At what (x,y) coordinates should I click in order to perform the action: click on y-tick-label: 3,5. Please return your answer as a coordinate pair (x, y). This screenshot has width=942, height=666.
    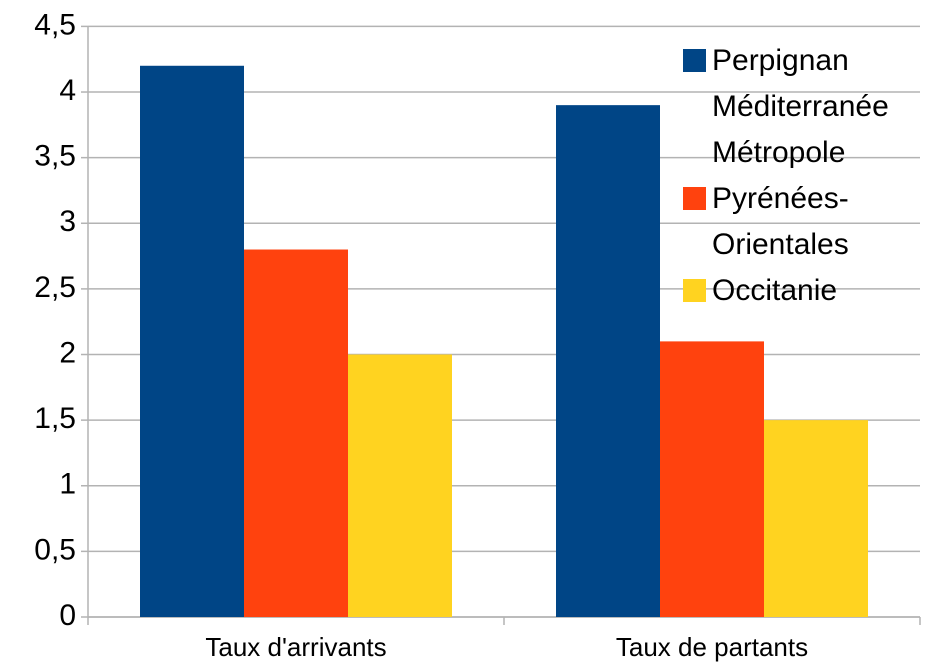
    Looking at the image, I should click on (55, 156).